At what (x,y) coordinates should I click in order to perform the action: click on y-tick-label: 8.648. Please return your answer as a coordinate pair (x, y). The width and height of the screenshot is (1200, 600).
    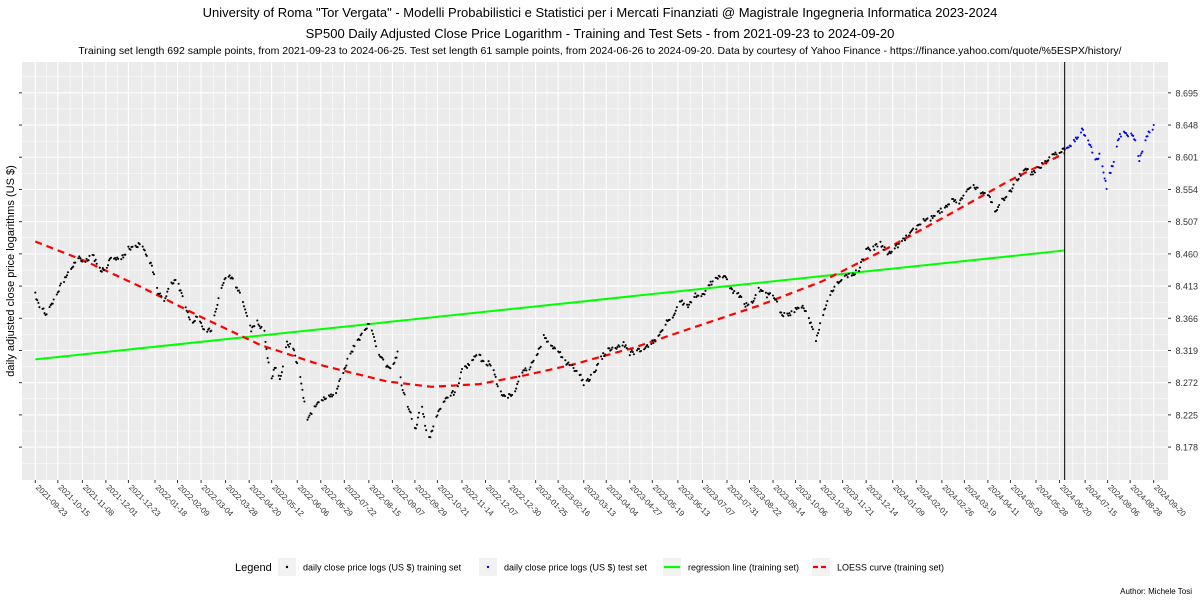
    Looking at the image, I should click on (1186, 126).